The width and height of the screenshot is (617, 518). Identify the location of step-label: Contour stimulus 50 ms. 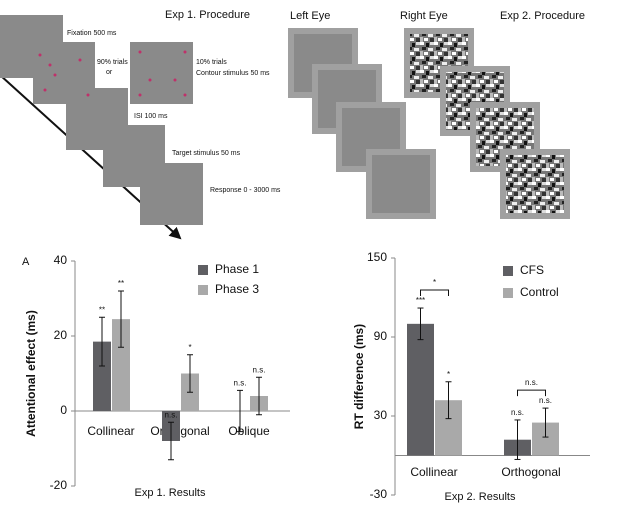
(233, 73).